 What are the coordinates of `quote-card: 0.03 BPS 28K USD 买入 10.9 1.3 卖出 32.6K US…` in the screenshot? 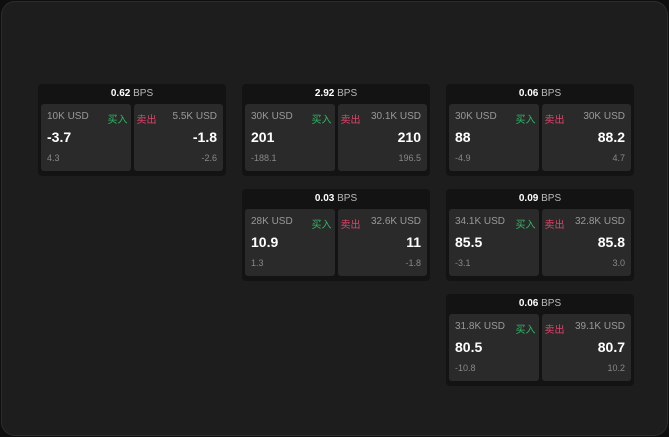 It's located at (336, 235).